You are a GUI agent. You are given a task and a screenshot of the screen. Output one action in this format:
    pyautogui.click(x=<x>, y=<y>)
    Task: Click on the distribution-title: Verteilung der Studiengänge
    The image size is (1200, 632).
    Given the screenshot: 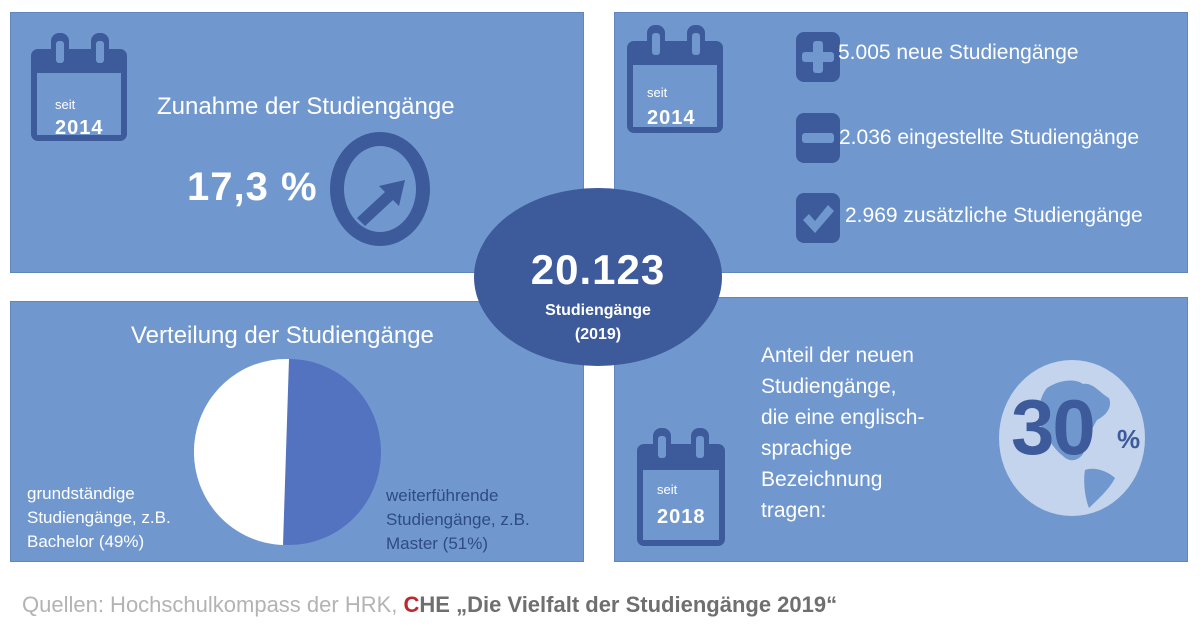 What is the action you would take?
    pyautogui.click(x=282, y=335)
    